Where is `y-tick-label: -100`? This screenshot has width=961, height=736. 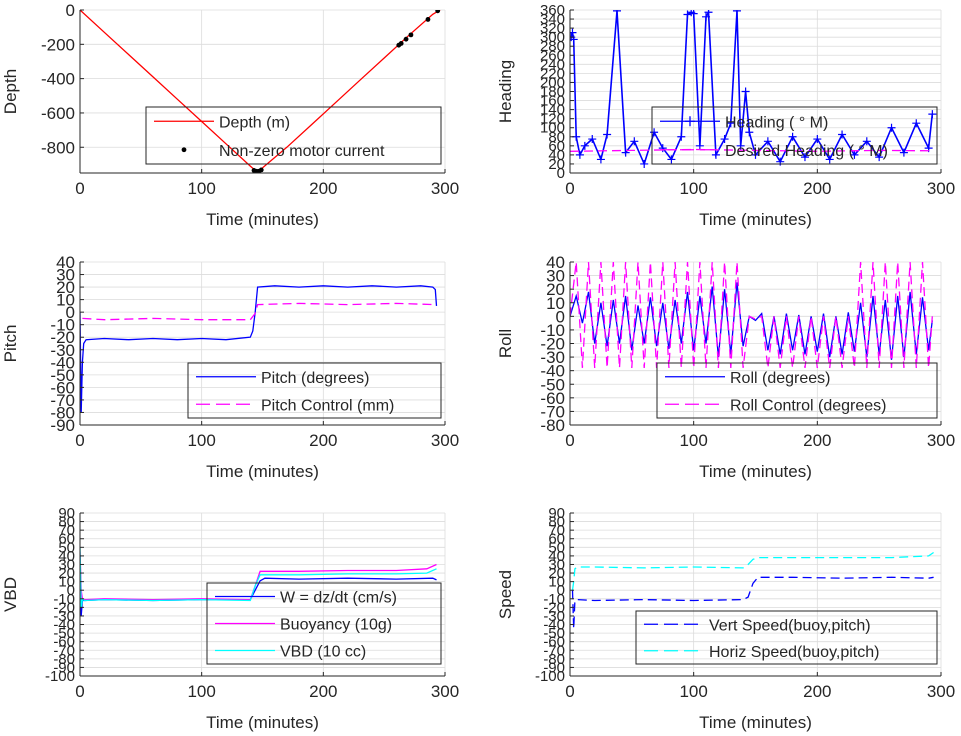 y-tick-label: -100 is located at coordinates (60, 676).